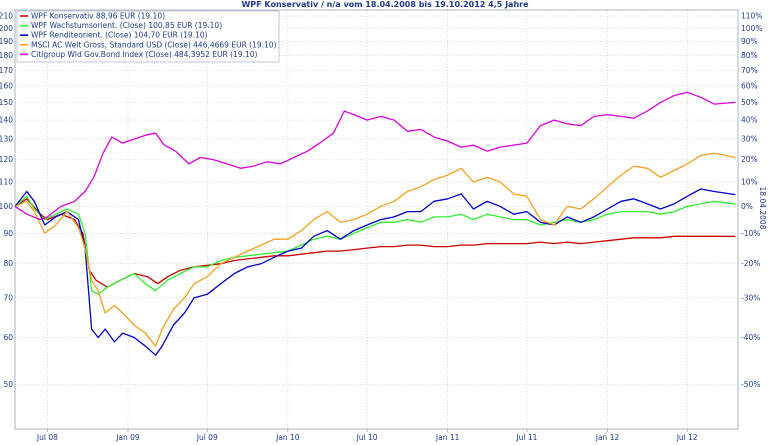  What do you see at coordinates (8, 337) in the screenshot?
I see `left-tick-label: 60` at bounding box center [8, 337].